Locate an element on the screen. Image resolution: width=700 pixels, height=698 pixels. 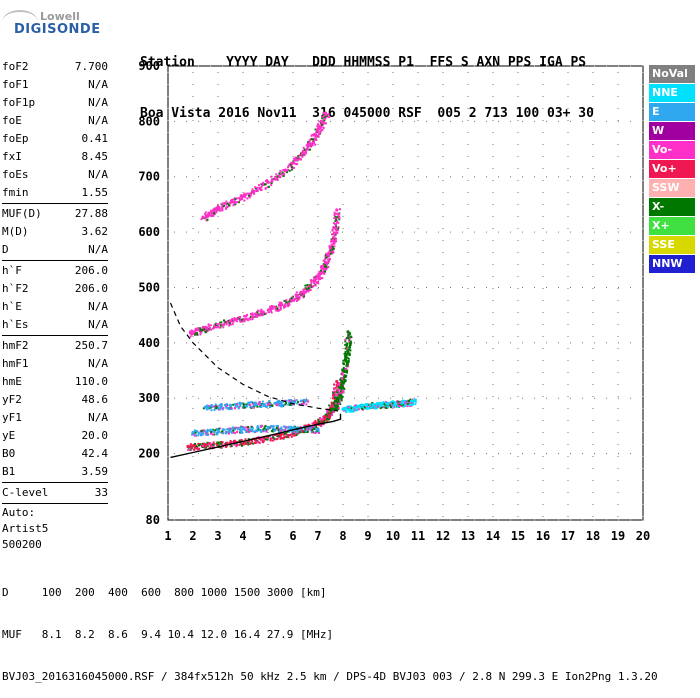
x-tick-label: 1 is located at coordinates (167, 536).